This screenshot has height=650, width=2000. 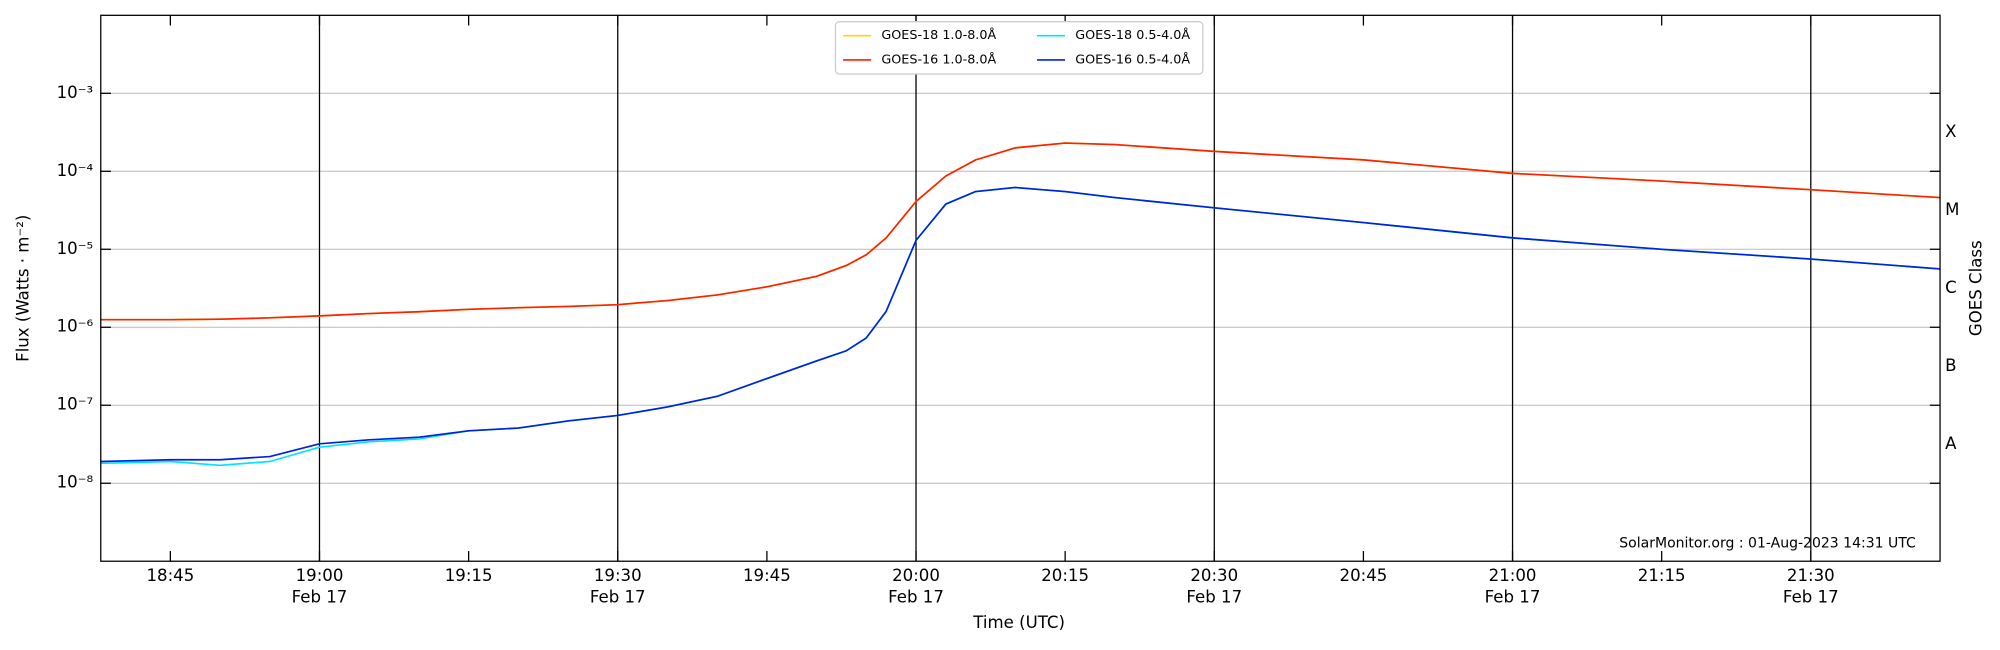 I want to click on y-tick-label: 10⁻⁷, so click(x=75, y=404).